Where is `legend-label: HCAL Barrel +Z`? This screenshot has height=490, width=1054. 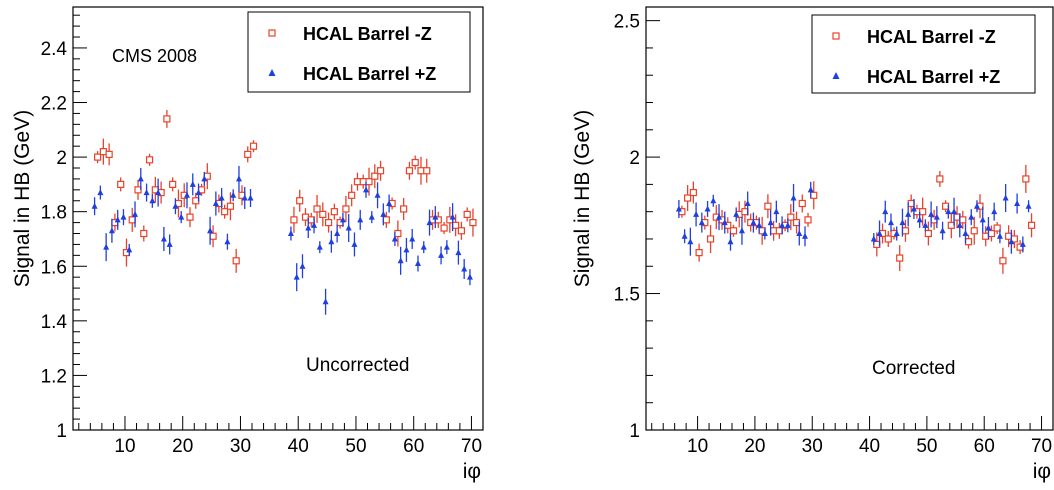 legend-label: HCAL Barrel +Z is located at coordinates (369, 74).